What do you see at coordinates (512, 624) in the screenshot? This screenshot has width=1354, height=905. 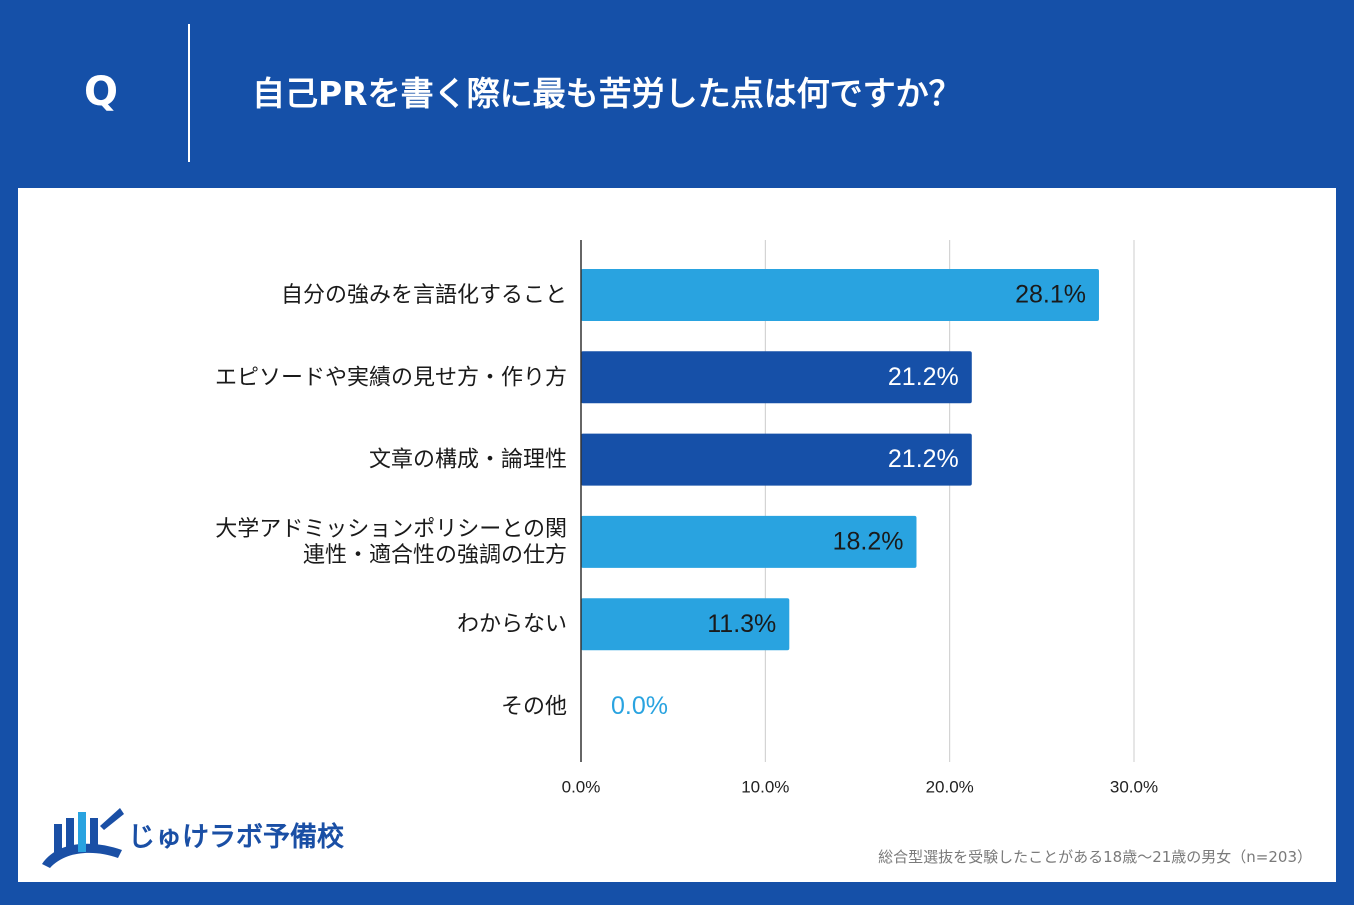 I see `category-label: わからない` at bounding box center [512, 624].